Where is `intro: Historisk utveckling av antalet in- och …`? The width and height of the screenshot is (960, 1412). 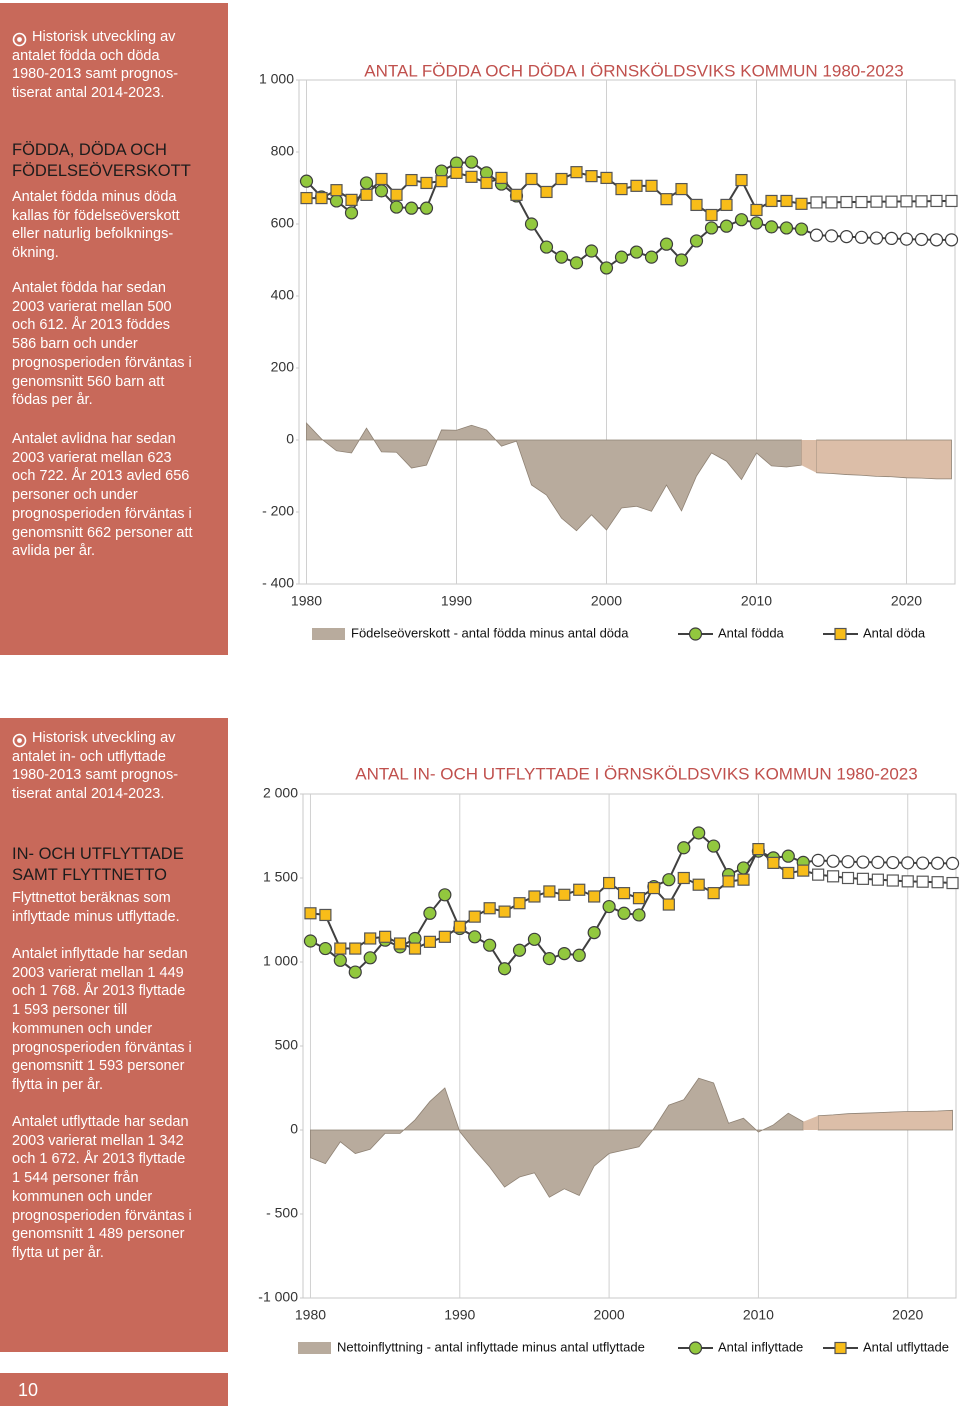
intro: Historisk utveckling av antalet in- och … is located at coordinates (95, 766).